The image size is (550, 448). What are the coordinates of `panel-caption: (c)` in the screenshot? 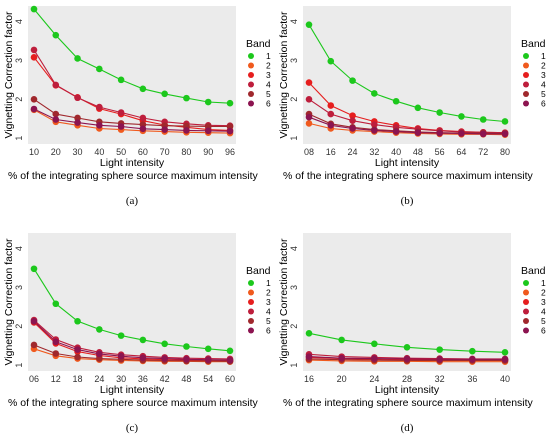 It's located at (132, 428).